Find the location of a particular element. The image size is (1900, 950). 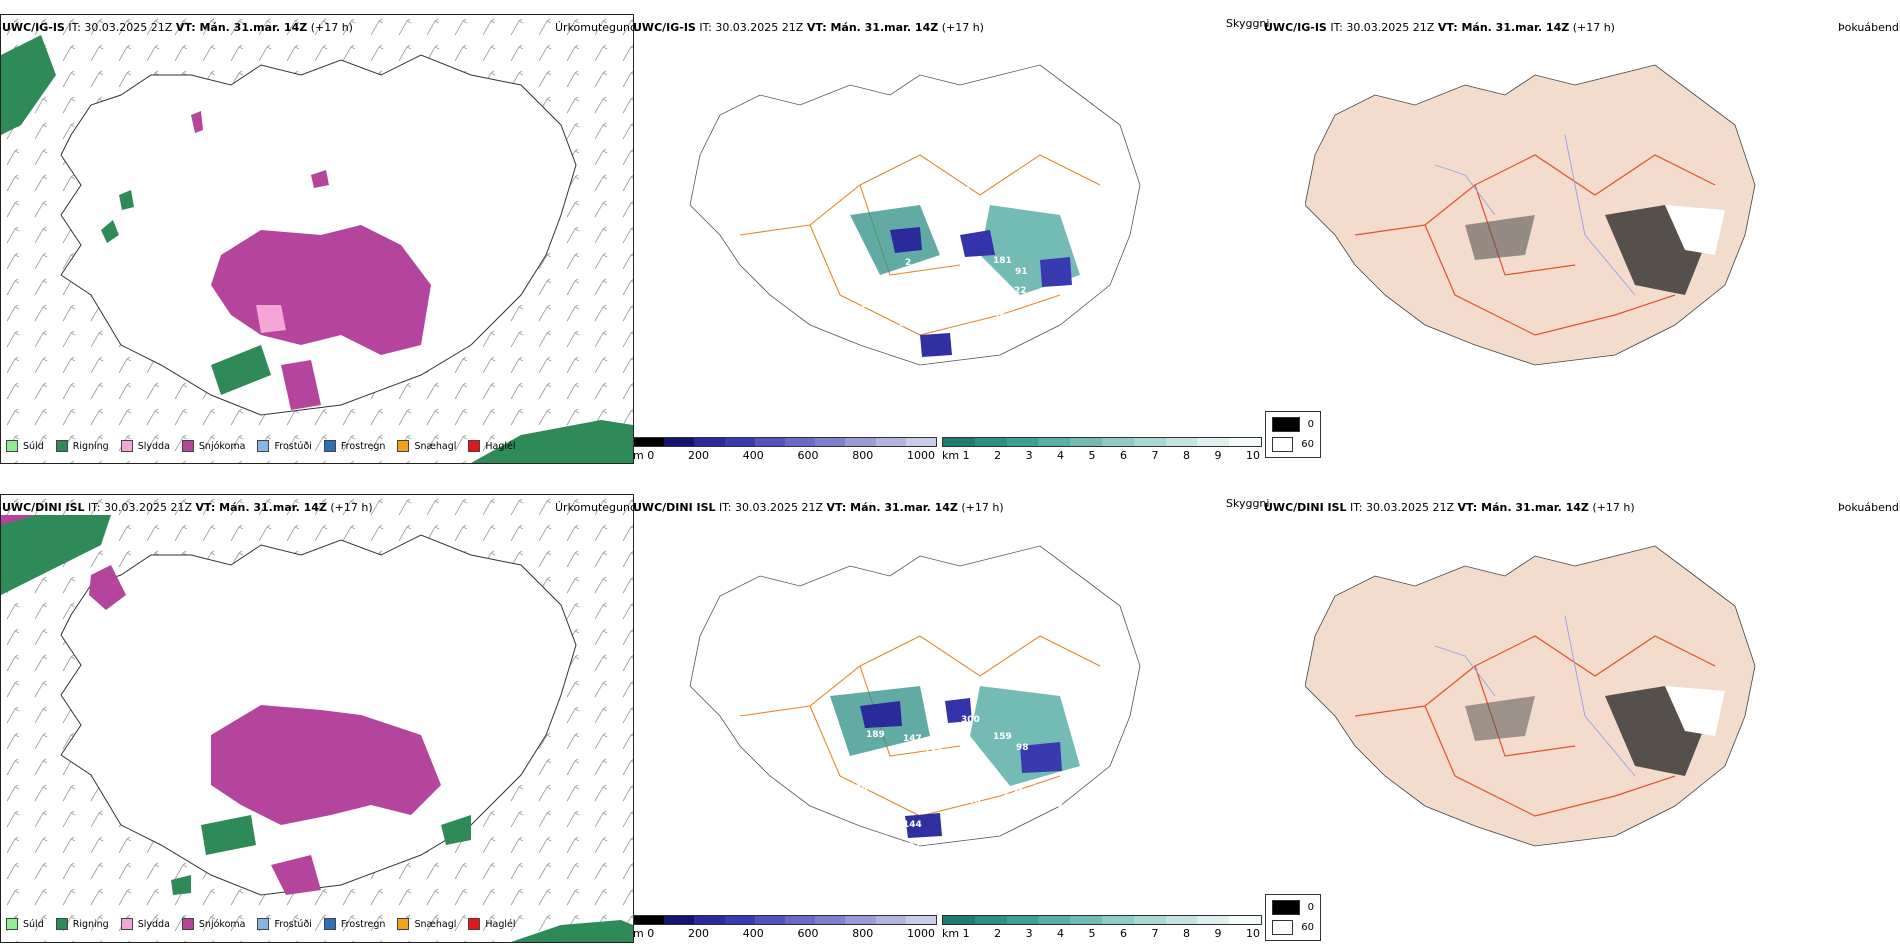

vis-label: 189 is located at coordinates (875, 735).